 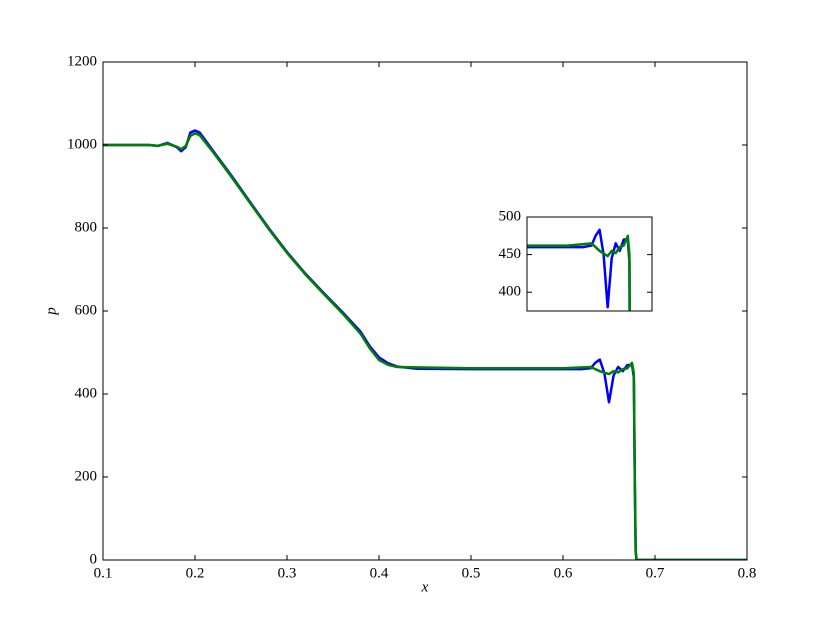 I want to click on y-tick-label: 500, so click(x=510, y=216).